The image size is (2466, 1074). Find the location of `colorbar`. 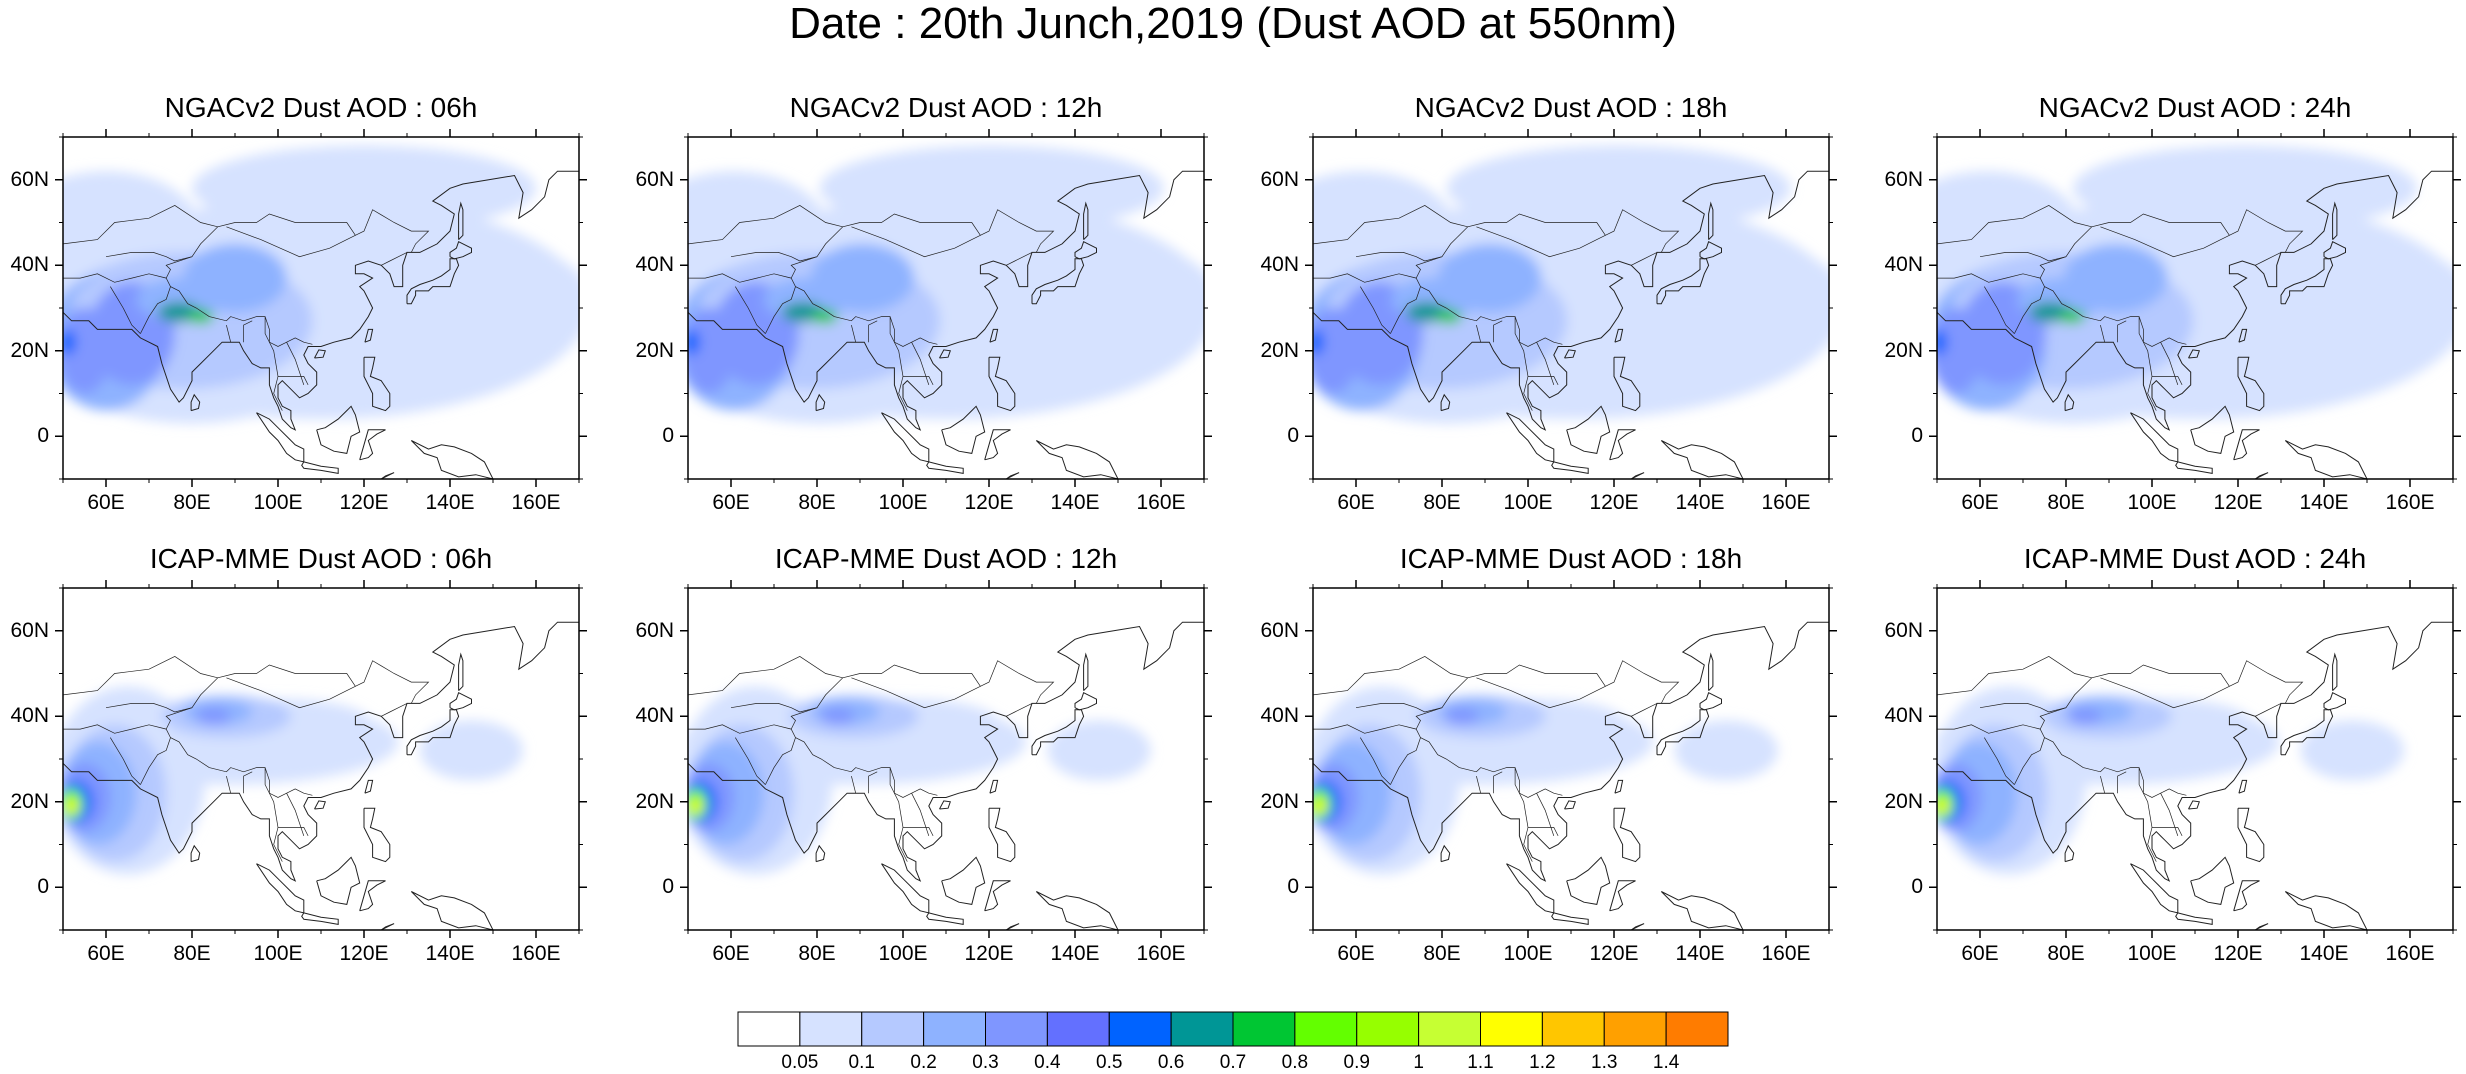

colorbar is located at coordinates (1233, 1029).